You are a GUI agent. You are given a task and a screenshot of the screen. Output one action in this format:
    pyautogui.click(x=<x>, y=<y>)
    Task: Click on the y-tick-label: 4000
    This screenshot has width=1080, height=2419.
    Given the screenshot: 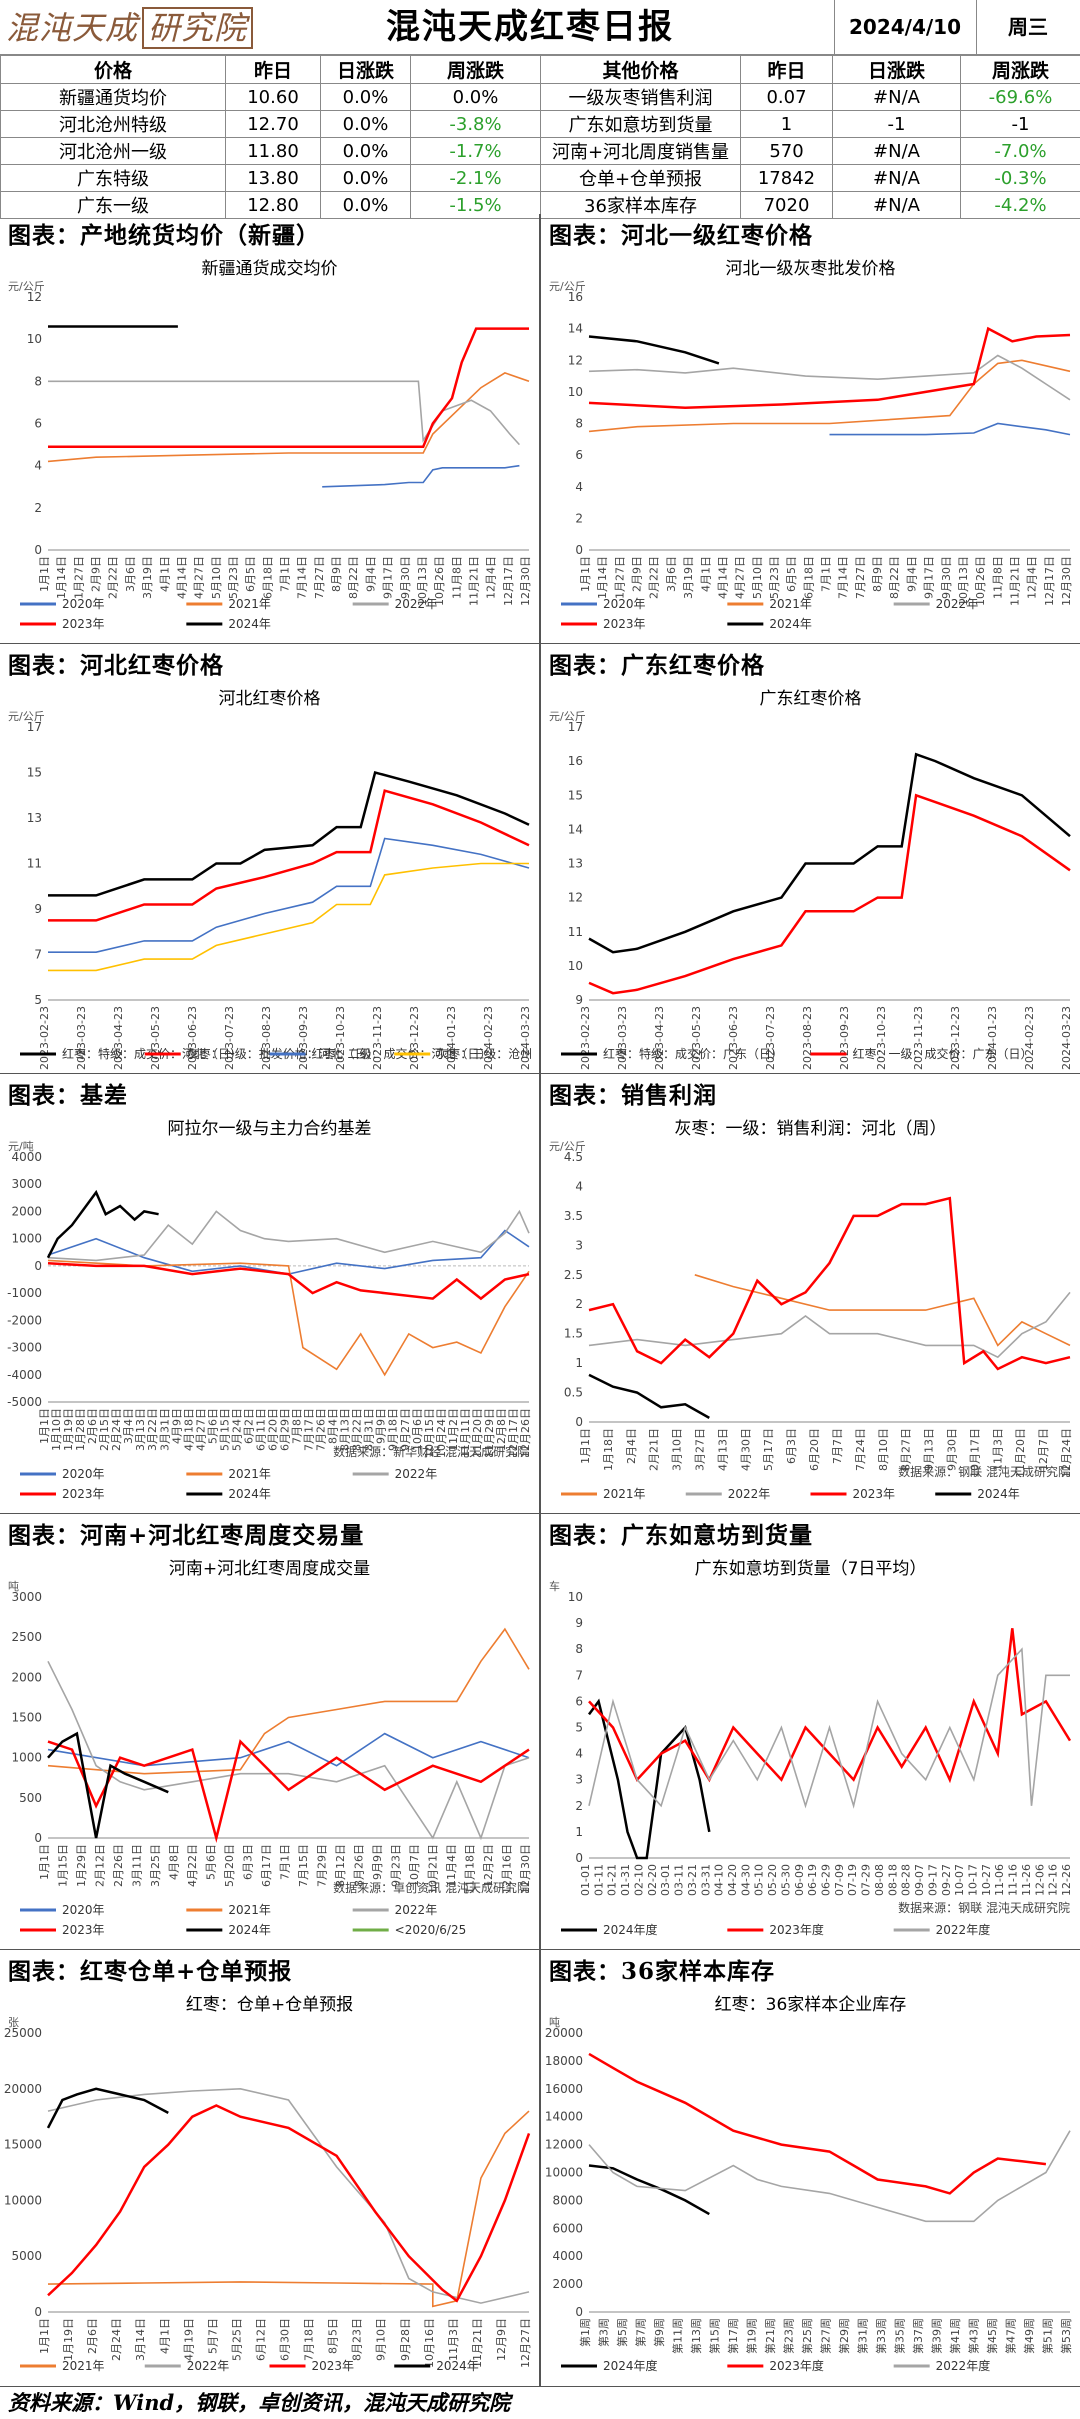 What is the action you would take?
    pyautogui.click(x=567, y=2256)
    